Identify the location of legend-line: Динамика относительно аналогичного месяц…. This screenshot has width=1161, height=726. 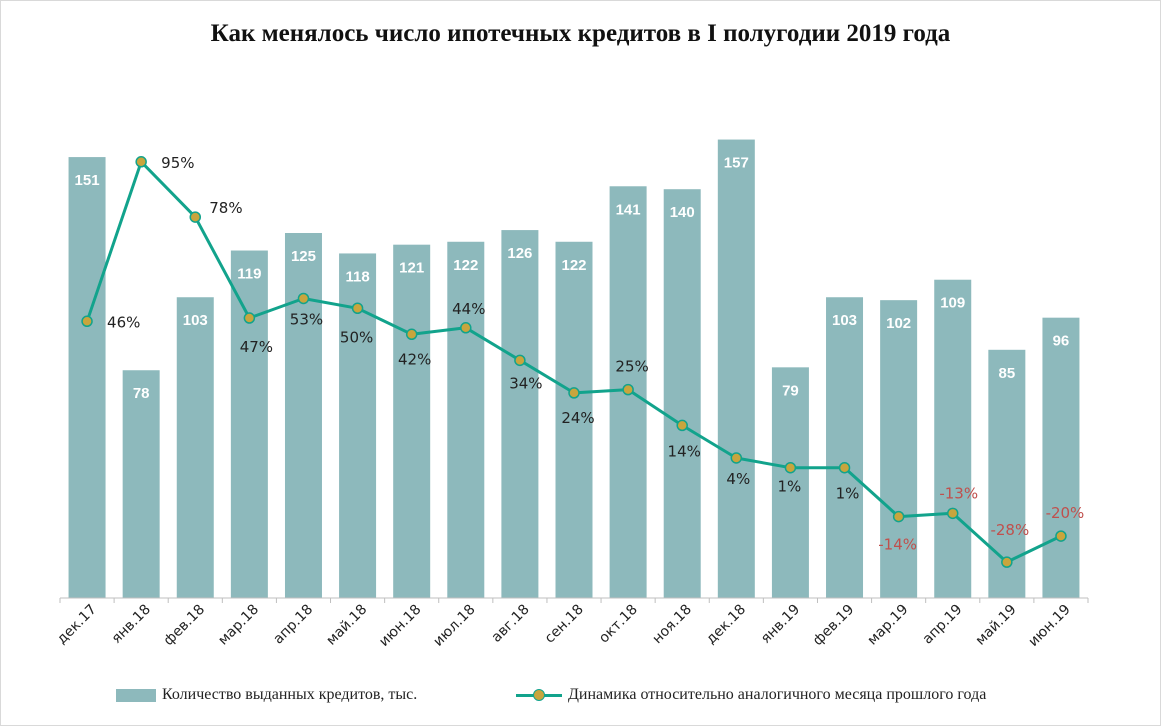
(751, 695).